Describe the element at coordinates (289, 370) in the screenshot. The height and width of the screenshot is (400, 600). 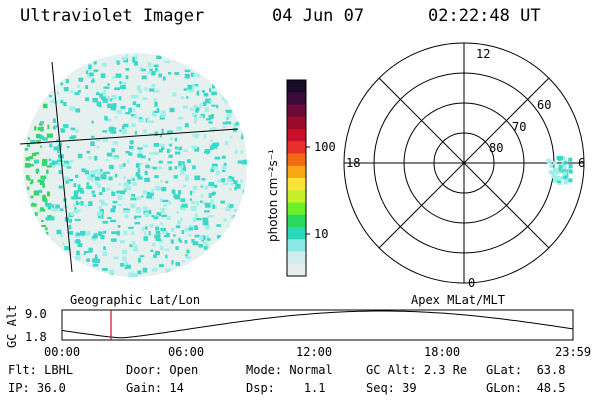
I see `status-mode: Mode: Normal` at that location.